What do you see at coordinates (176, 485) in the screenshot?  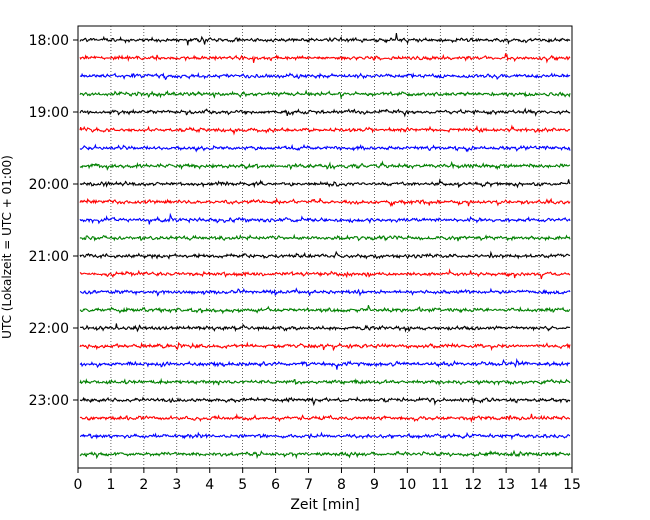 I see `x-tick-label: 3` at bounding box center [176, 485].